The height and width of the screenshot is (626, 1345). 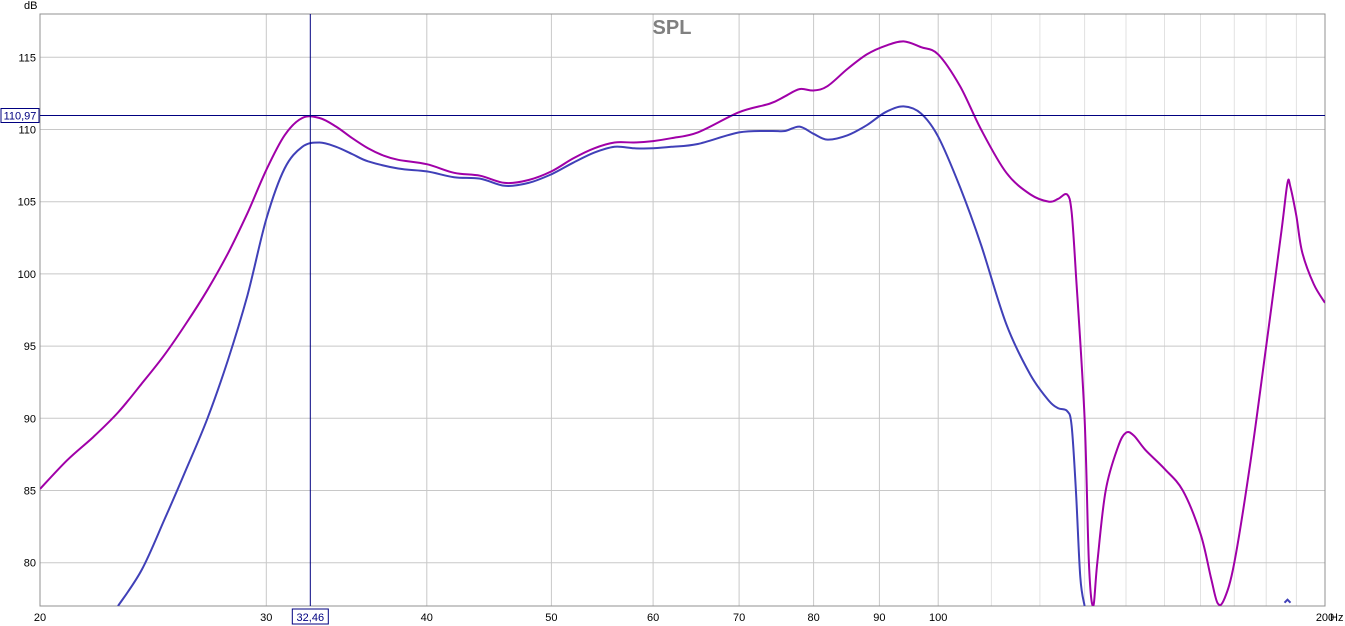 What do you see at coordinates (672, 28) in the screenshot?
I see `chart-title: SPL` at bounding box center [672, 28].